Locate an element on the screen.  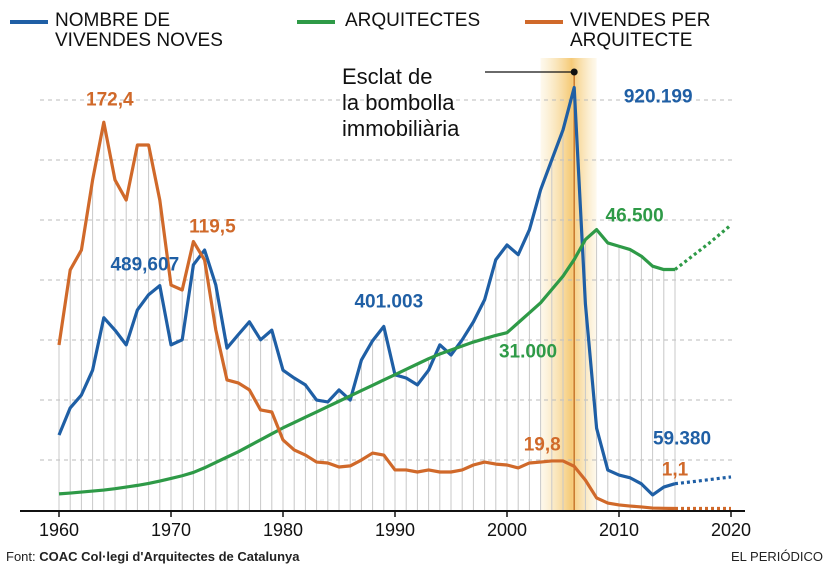
x-tick-label: 1990 is located at coordinates (395, 530).